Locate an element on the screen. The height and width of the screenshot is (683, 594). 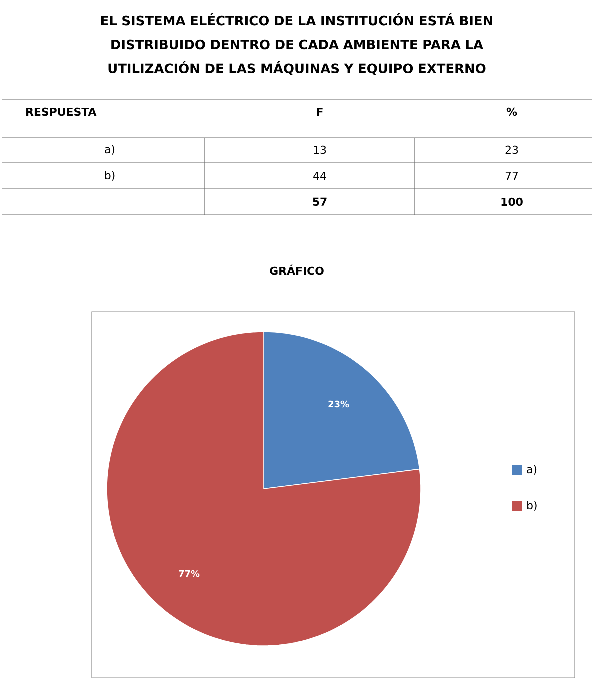
legend-label: a) is located at coordinates (532, 470).